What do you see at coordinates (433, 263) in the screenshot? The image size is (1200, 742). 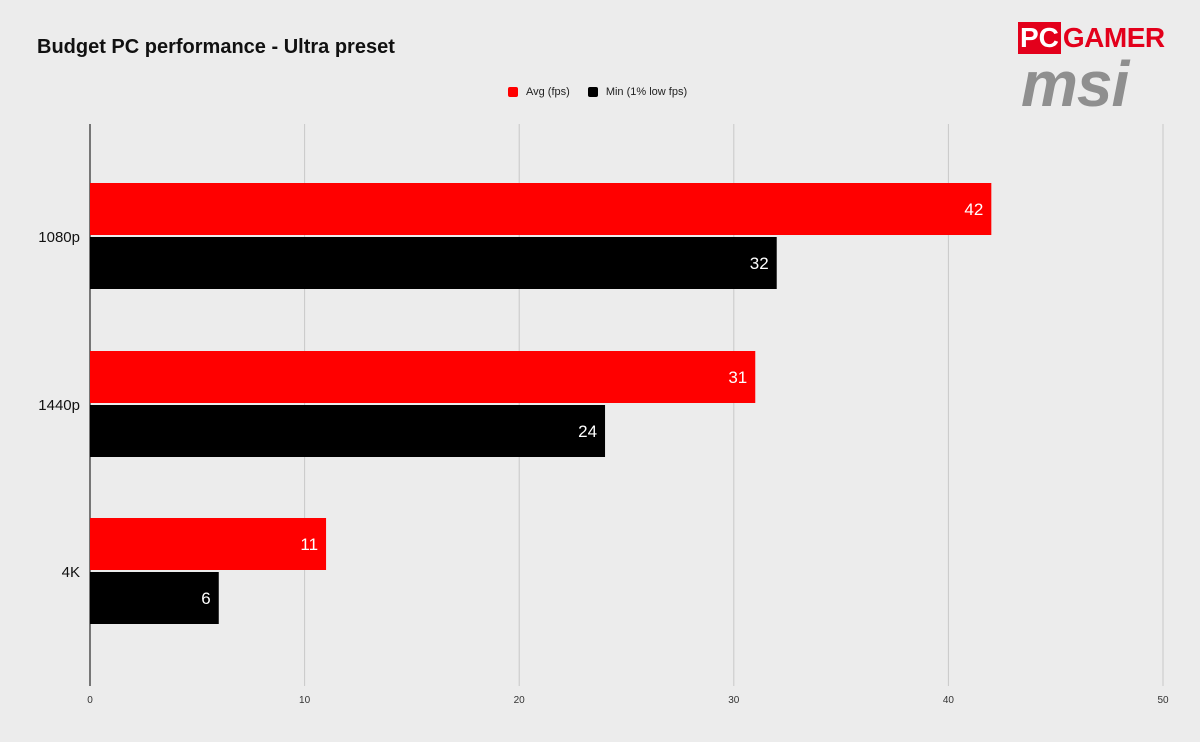 I see `bar-min-1080p` at bounding box center [433, 263].